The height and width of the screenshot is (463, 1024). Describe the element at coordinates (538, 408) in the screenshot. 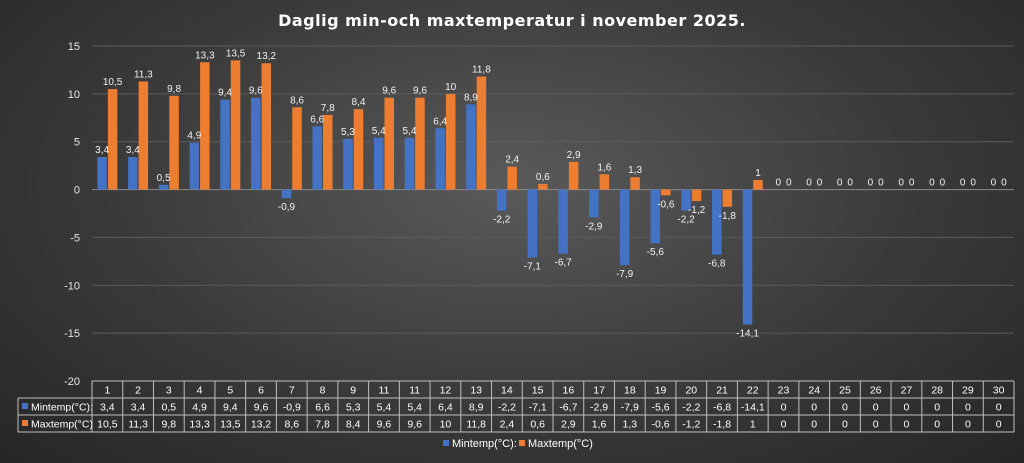

I see `table-cell-value: -7,1` at that location.